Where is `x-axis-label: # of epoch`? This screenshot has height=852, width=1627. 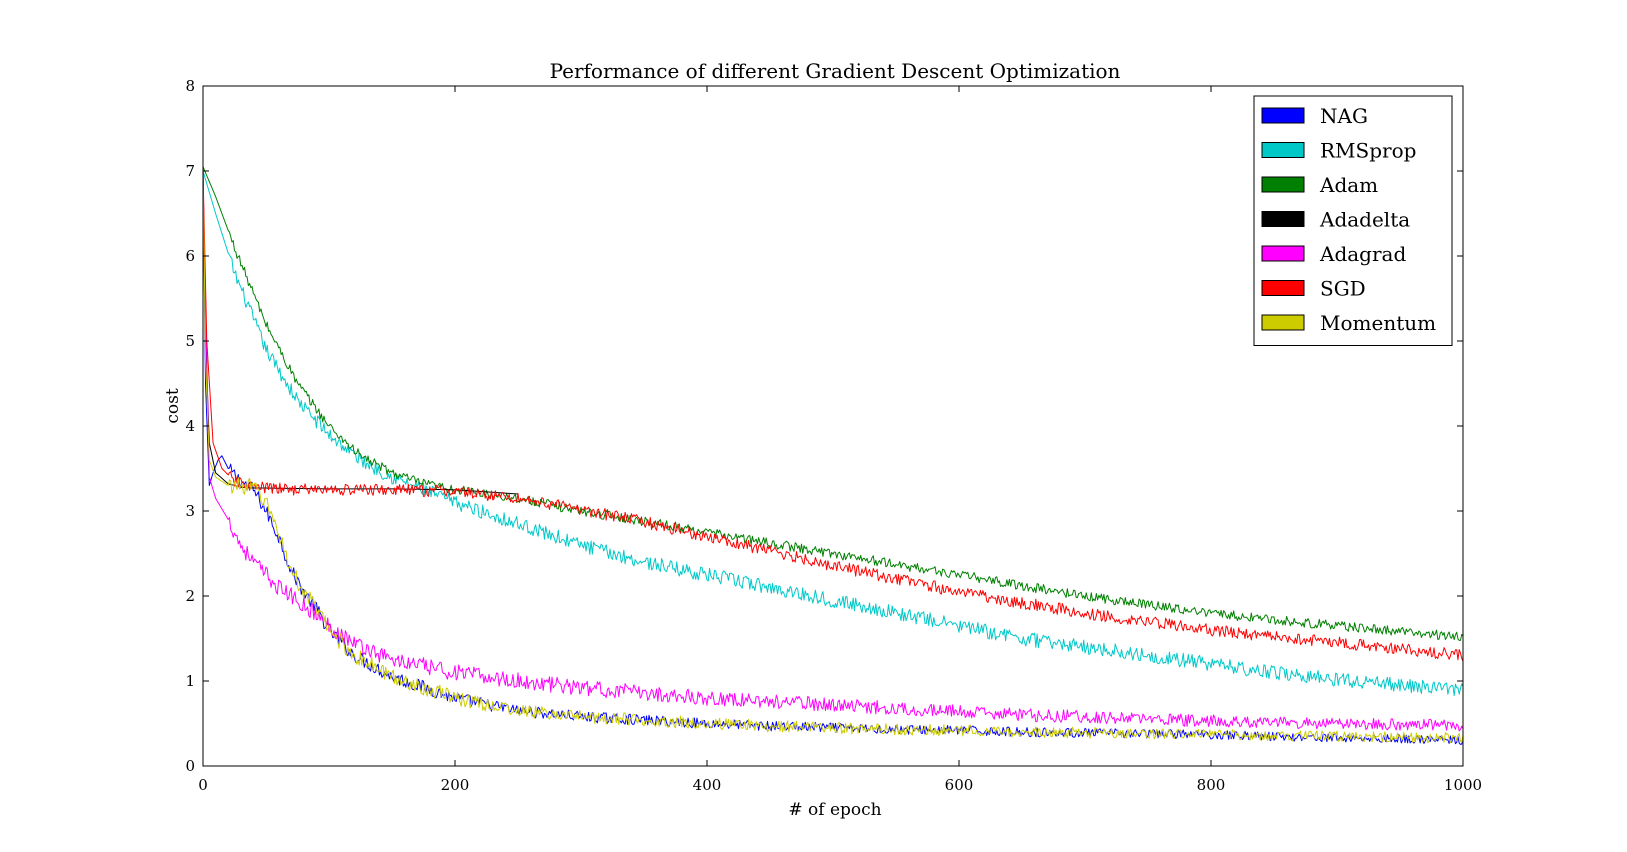 x-axis-label: # of epoch is located at coordinates (834, 810).